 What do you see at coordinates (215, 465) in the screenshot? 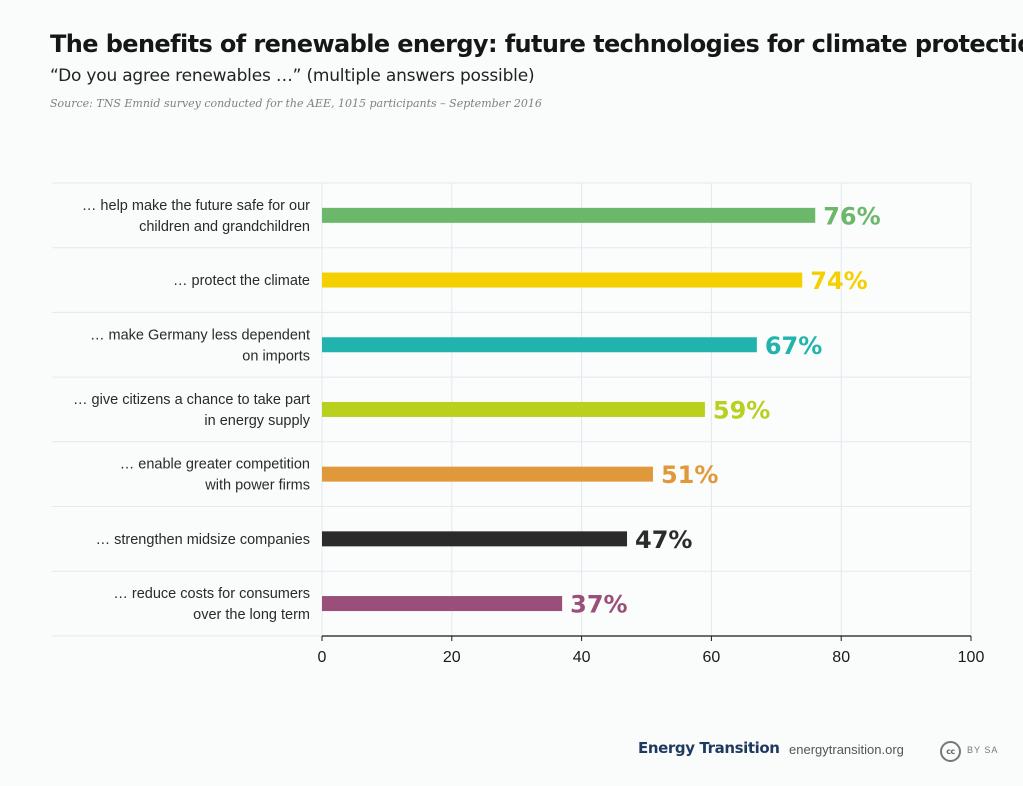
I see `category-label: … enable greater competition` at bounding box center [215, 465].